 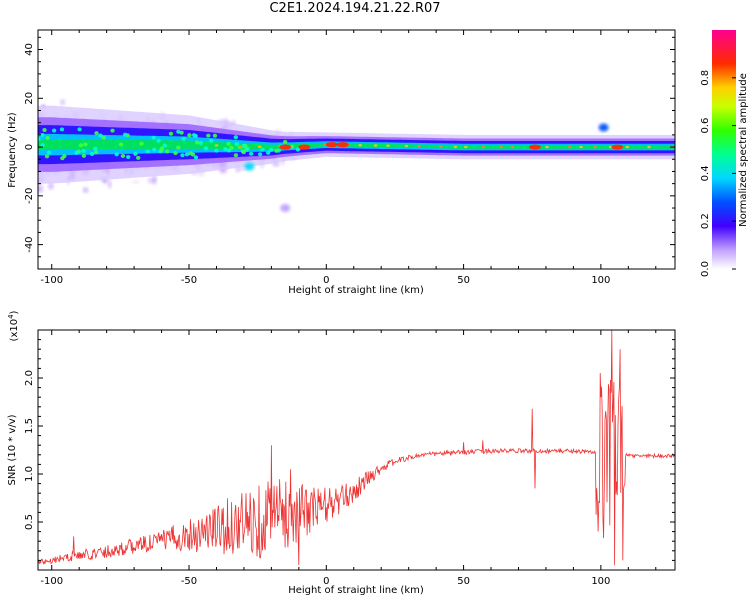 I want to click on spectrogram-x-tick-label: 50, so click(x=463, y=280).